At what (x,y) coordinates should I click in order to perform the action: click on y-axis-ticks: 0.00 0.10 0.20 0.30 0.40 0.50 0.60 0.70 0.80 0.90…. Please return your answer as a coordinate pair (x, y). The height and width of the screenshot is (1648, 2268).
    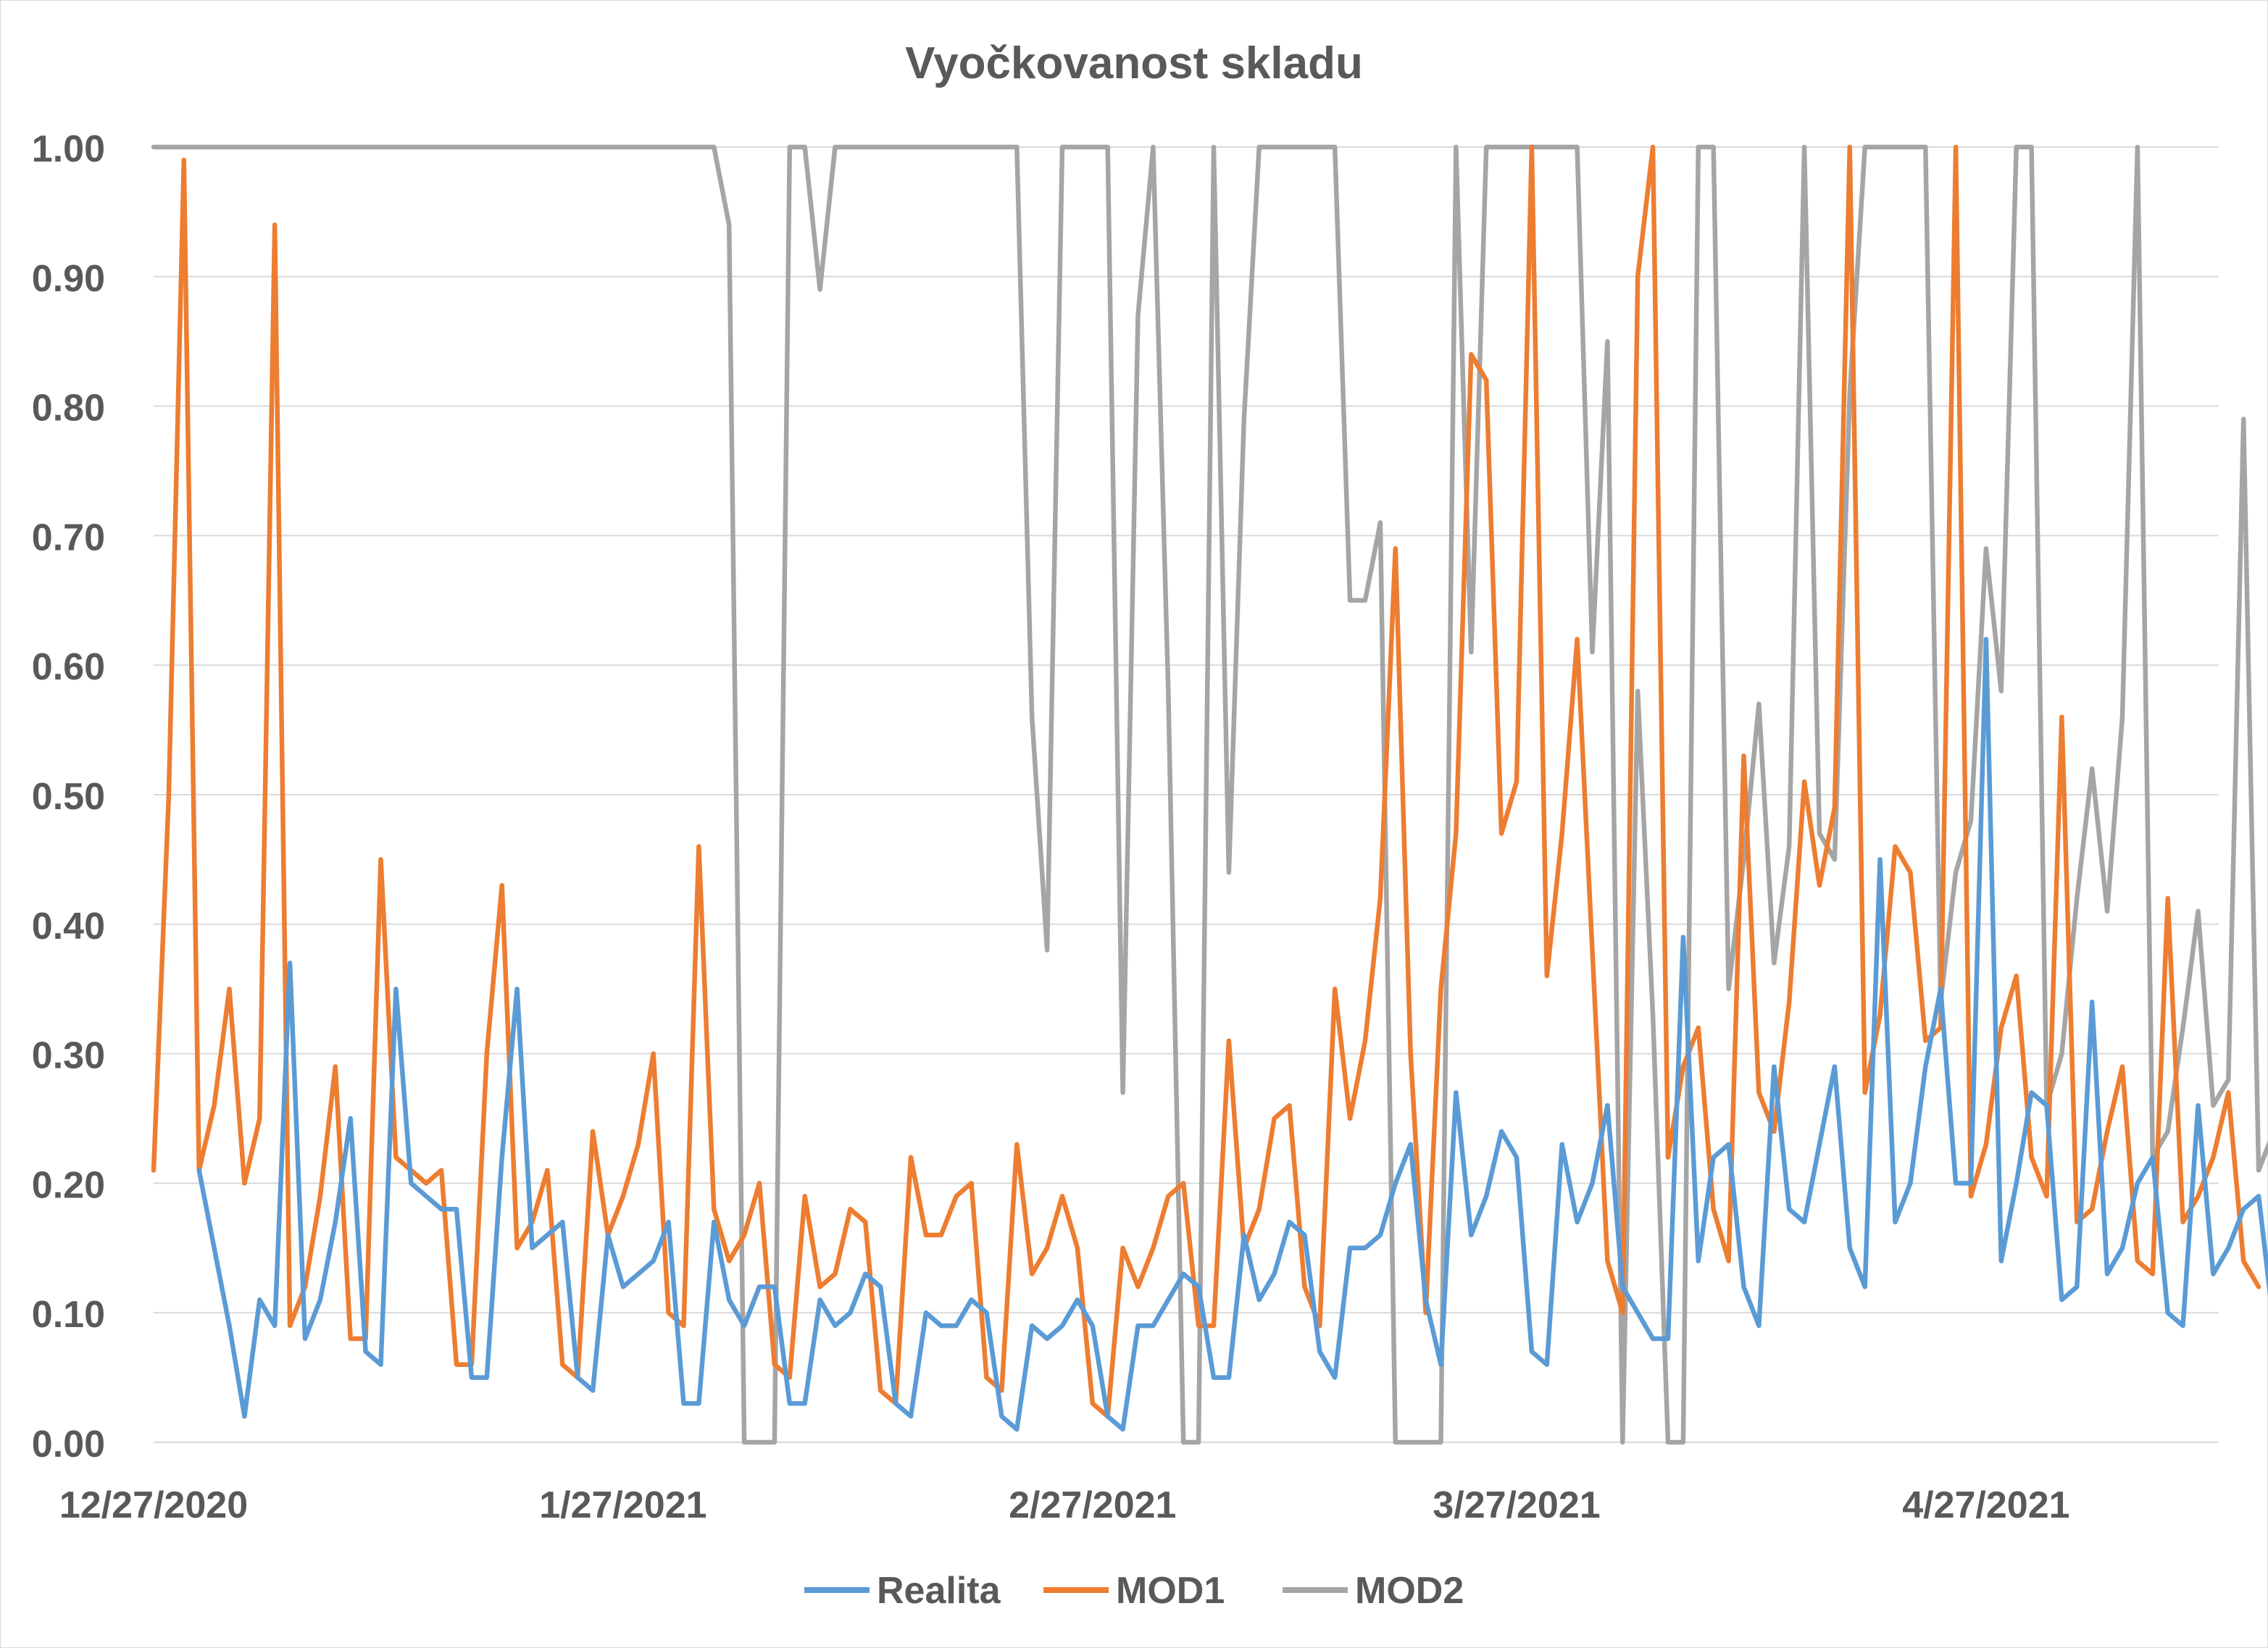
    Looking at the image, I should click on (68, 796).